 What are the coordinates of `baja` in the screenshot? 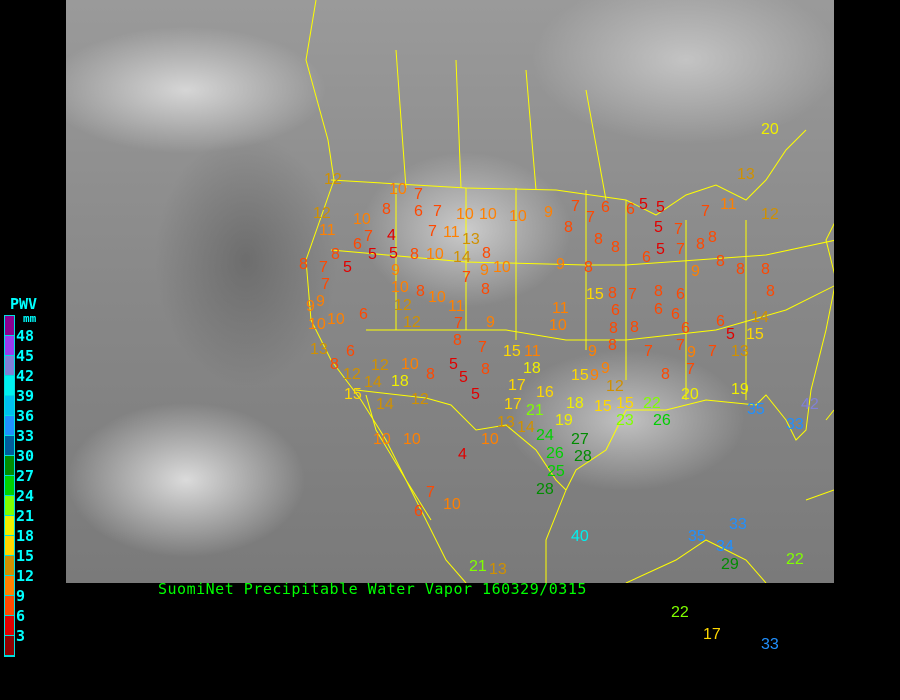 It's located at (398, 457).